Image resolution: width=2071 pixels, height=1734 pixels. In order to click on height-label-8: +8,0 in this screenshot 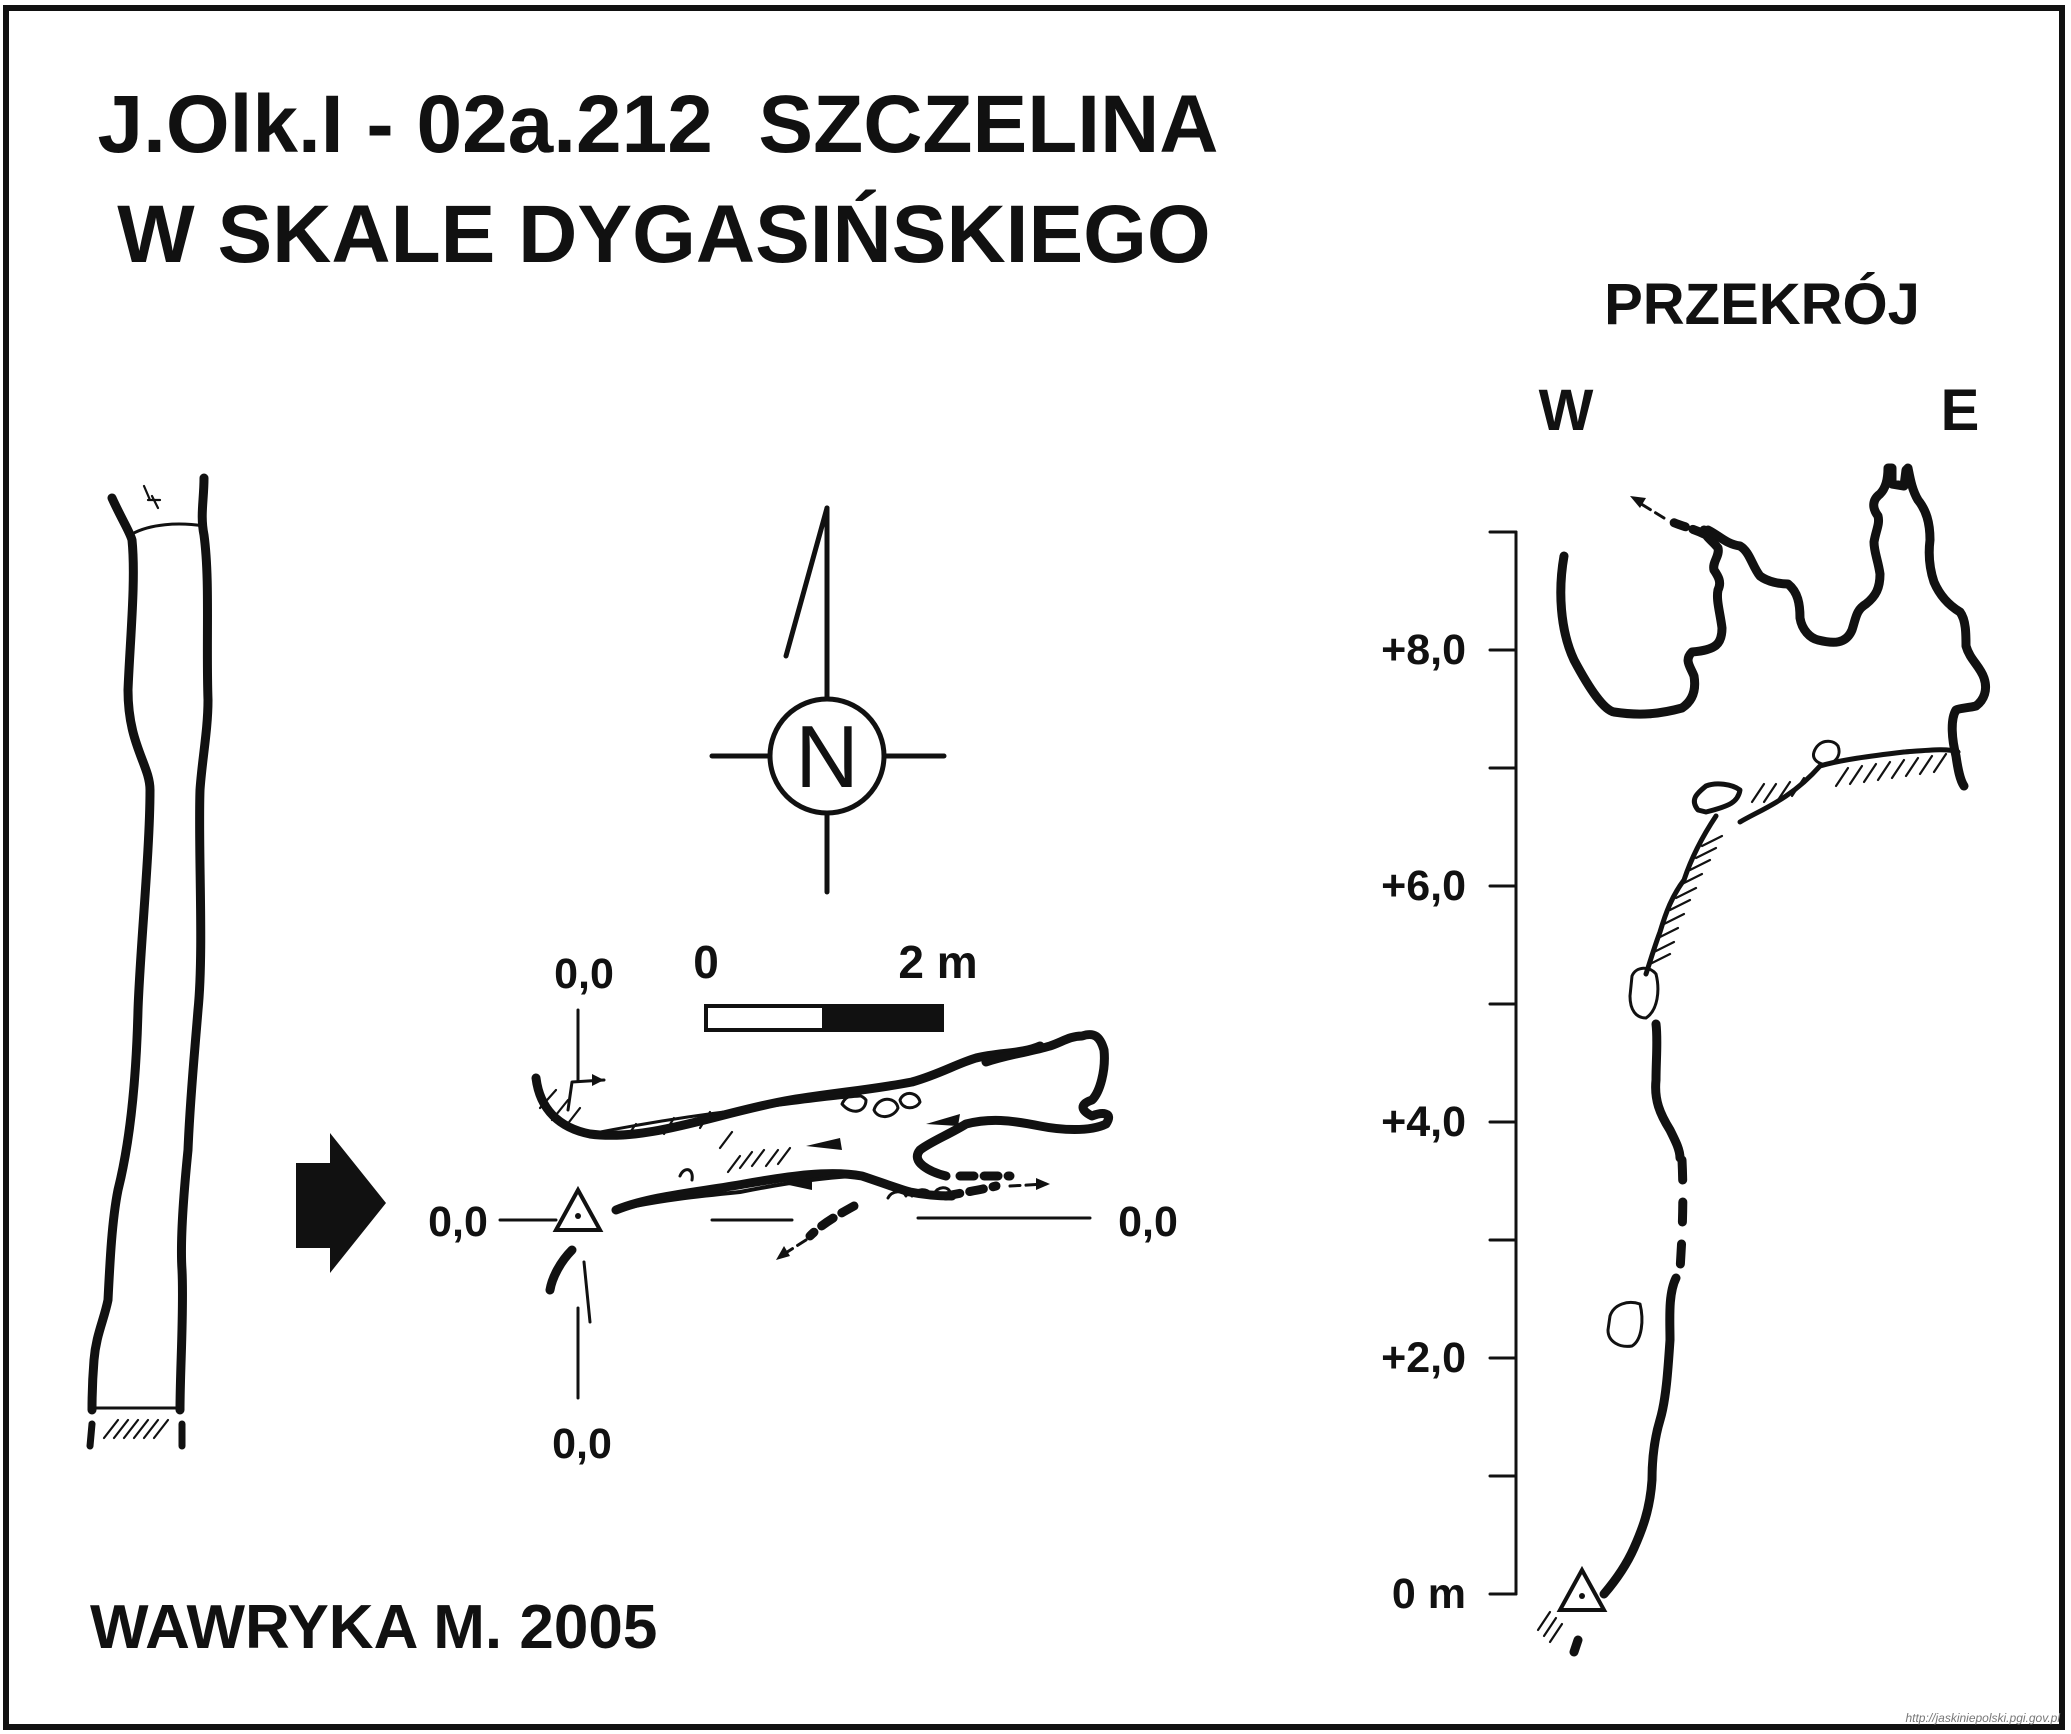, I will do `click(1423, 650)`.